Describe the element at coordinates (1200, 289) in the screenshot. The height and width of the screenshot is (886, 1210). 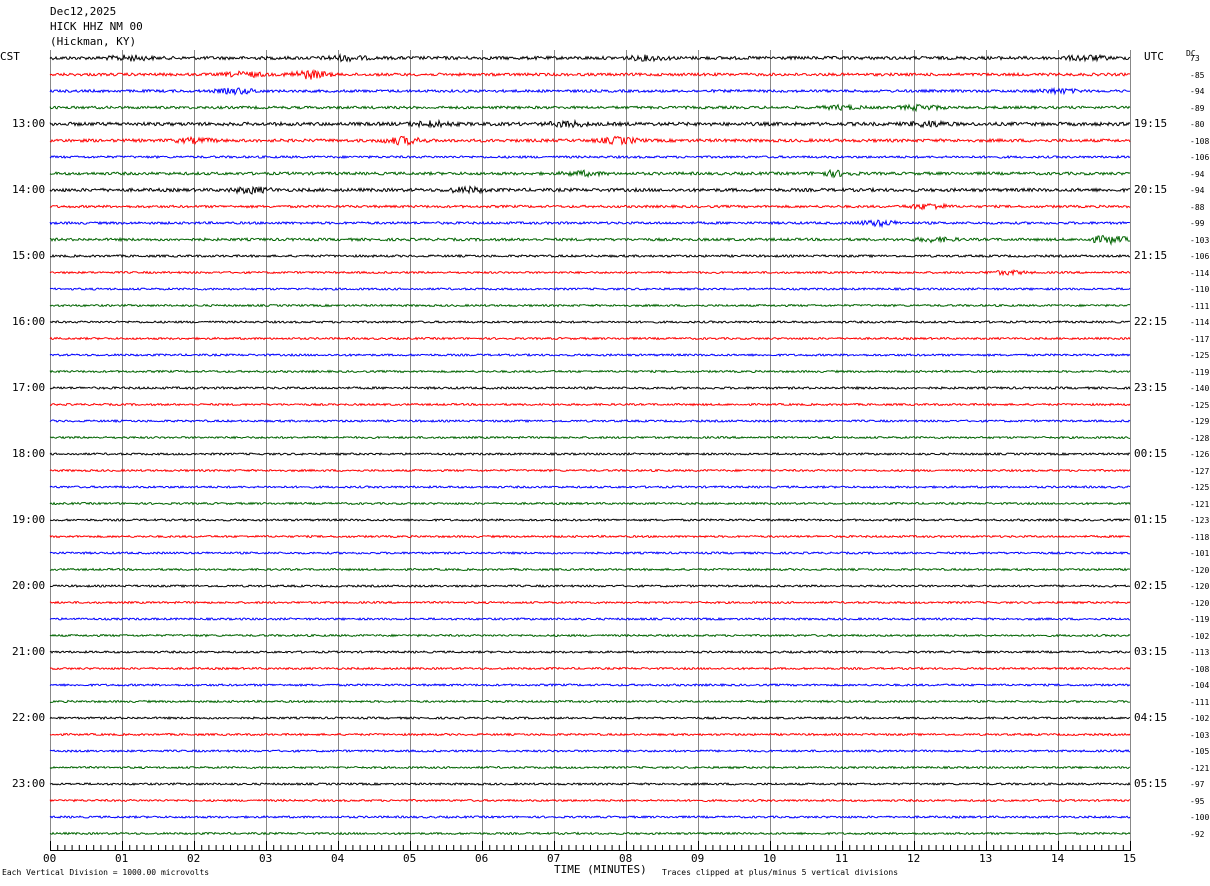
I see `dc-offset-label: -110` at that location.